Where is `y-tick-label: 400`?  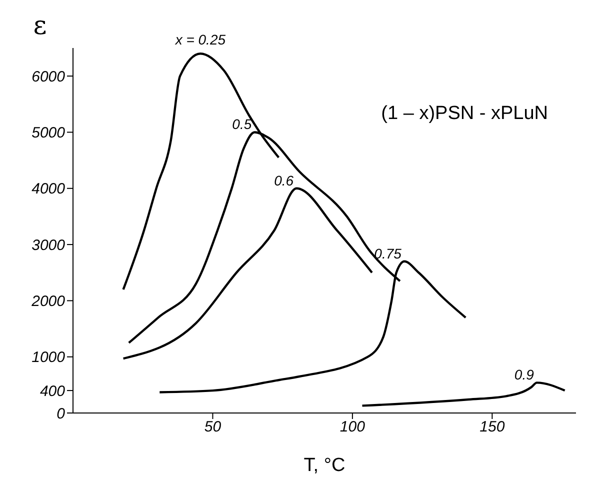
y-tick-label: 400 is located at coordinates (53, 391).